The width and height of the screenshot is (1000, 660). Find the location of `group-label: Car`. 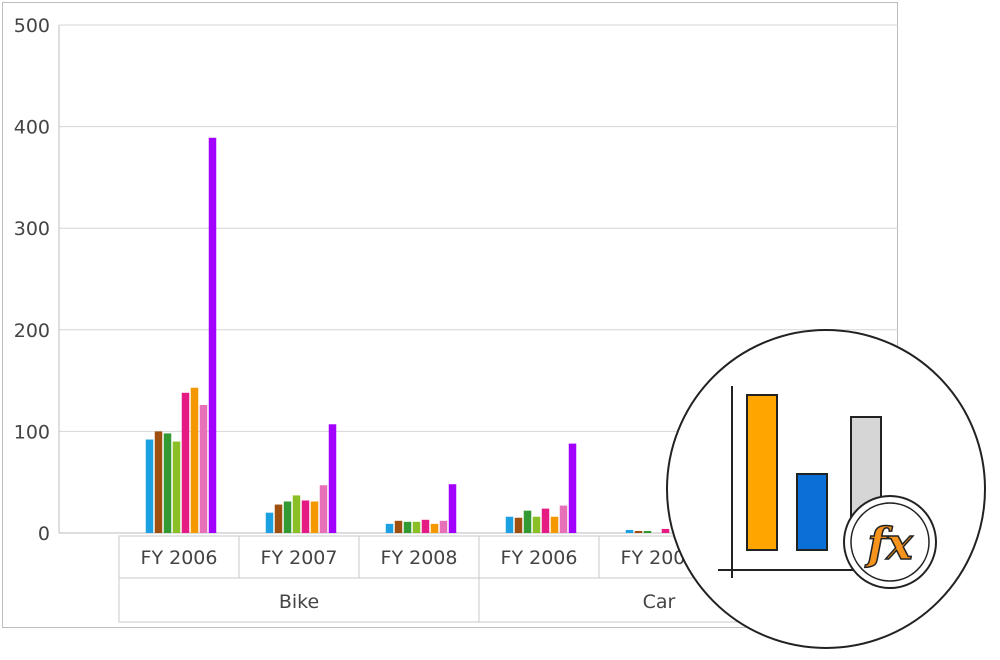

group-label: Car is located at coordinates (659, 602).